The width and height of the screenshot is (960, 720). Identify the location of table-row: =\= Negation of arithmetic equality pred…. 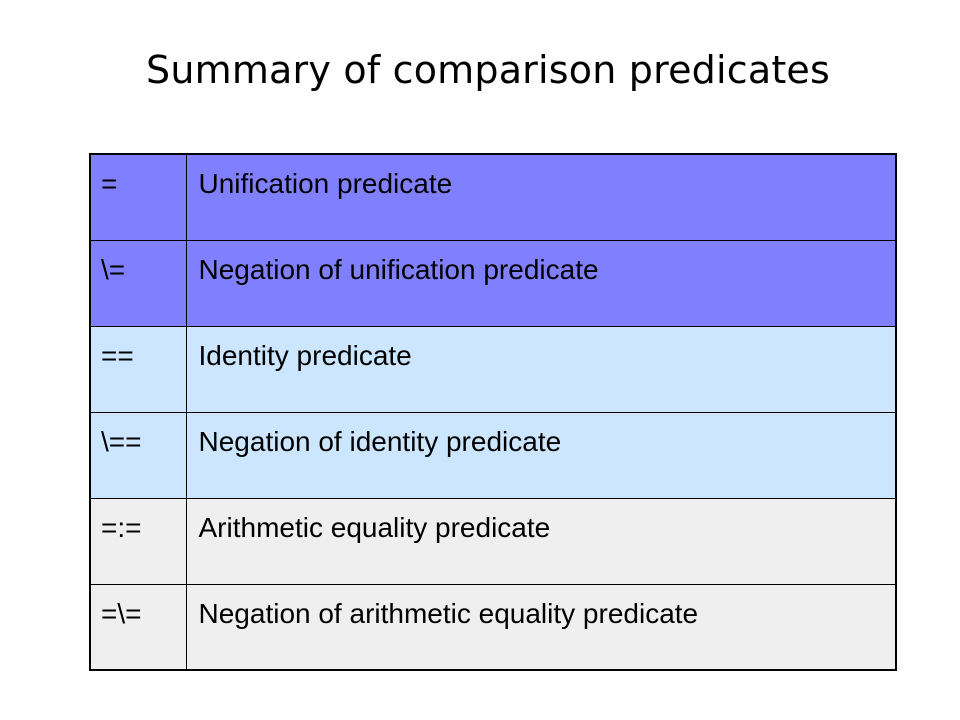
(493, 627).